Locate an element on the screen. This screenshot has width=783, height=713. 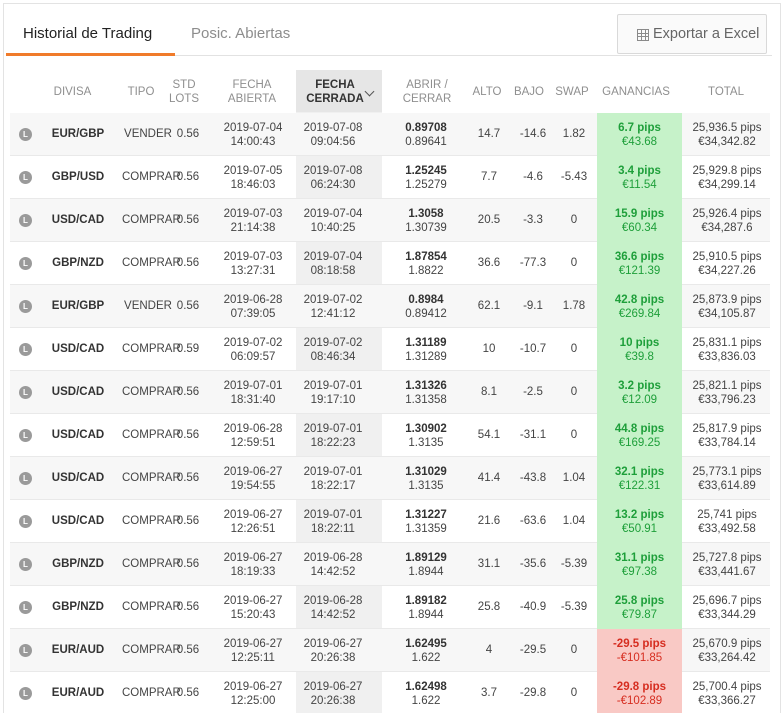
currency-pair: GBP/NZD is located at coordinates (78, 607).